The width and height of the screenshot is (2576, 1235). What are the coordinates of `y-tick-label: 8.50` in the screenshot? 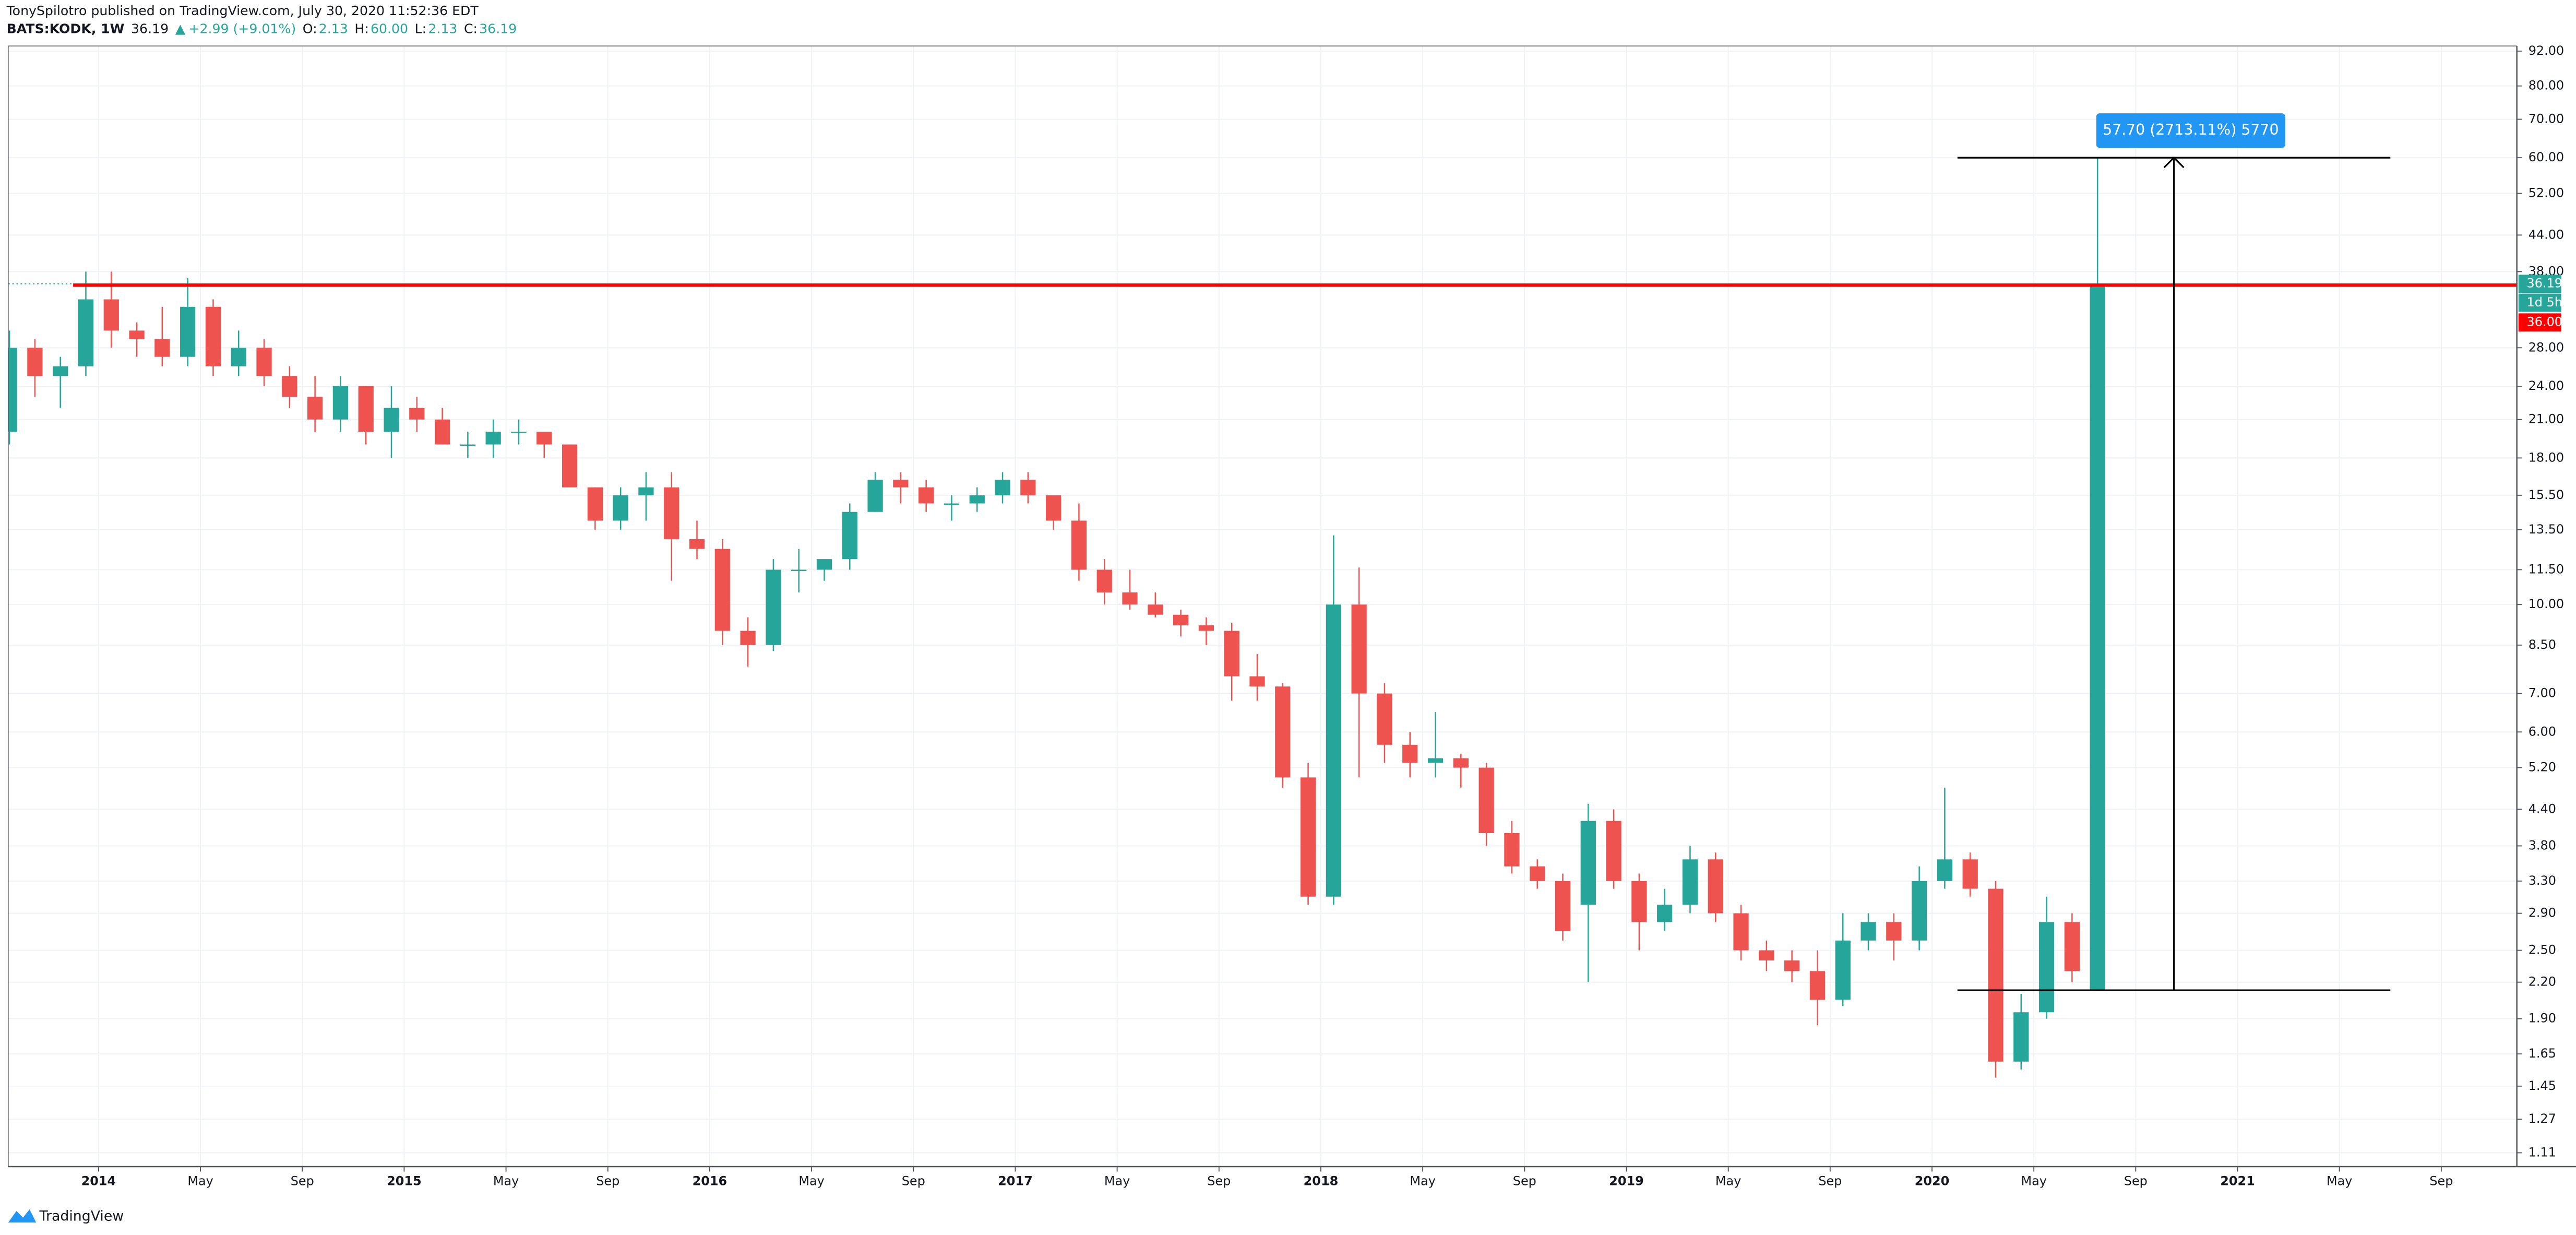 It's located at (2543, 644).